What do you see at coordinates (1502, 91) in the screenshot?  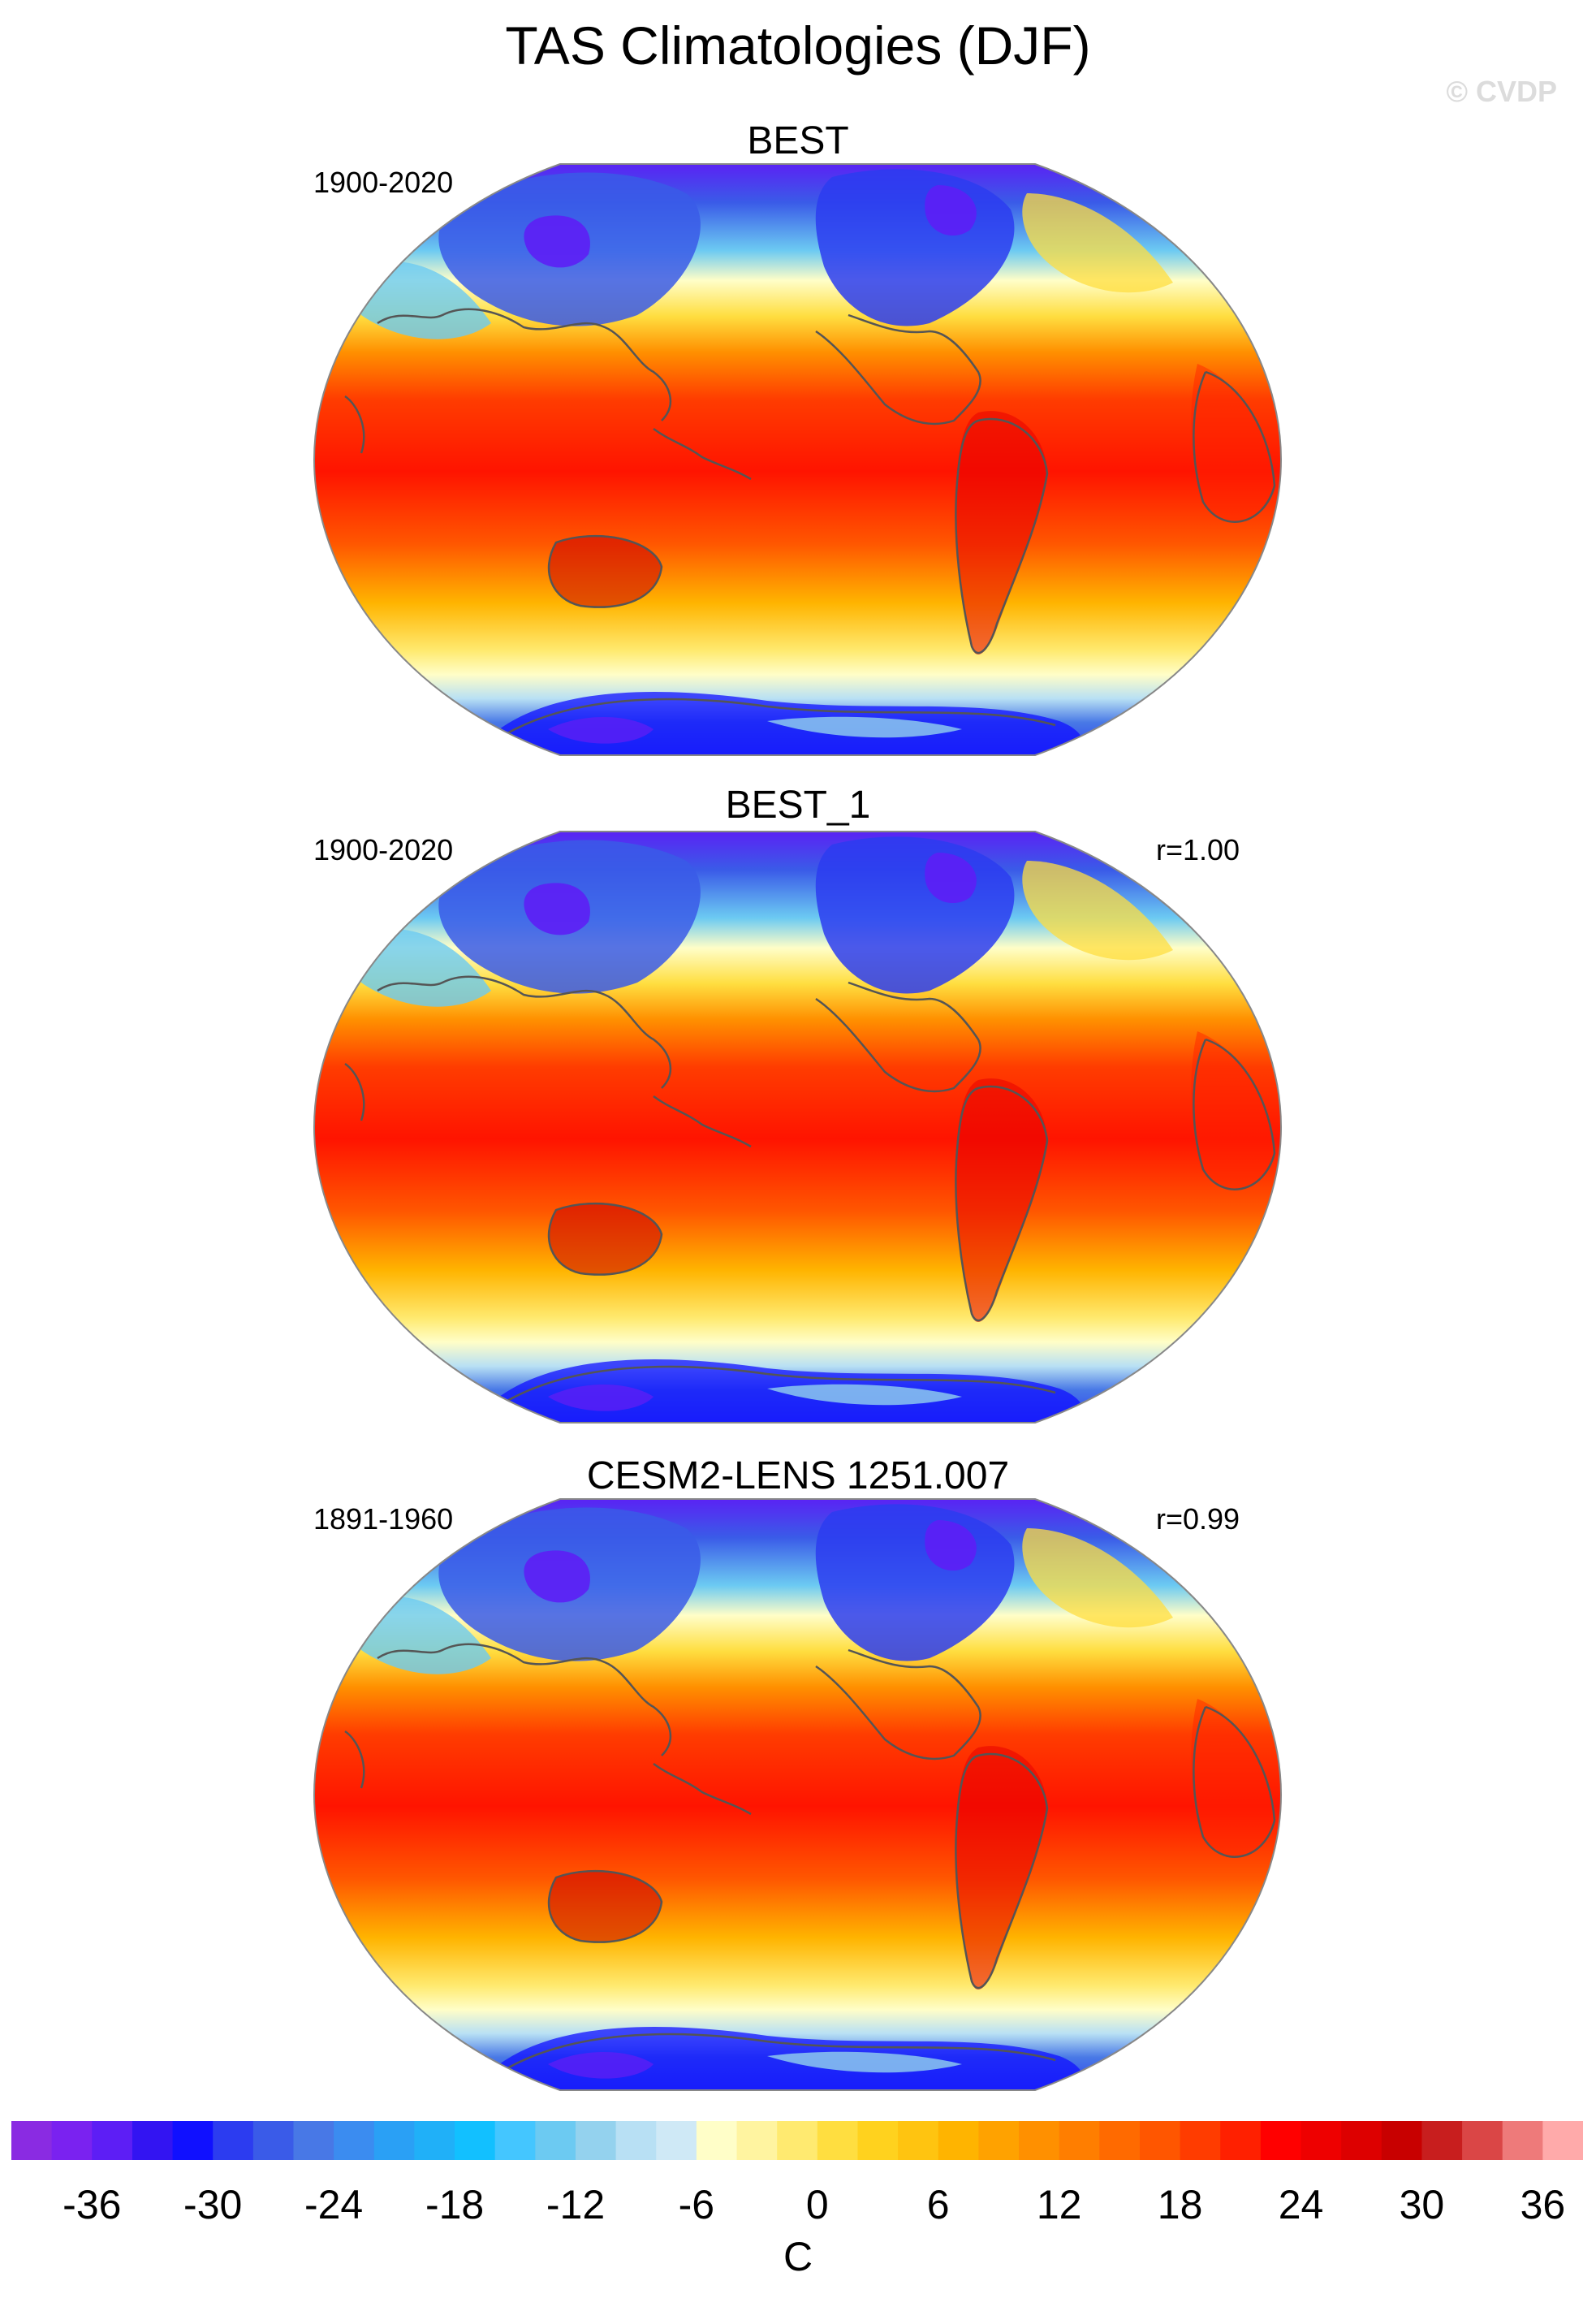 I see `cvdp-watermark: © CVDP` at bounding box center [1502, 91].